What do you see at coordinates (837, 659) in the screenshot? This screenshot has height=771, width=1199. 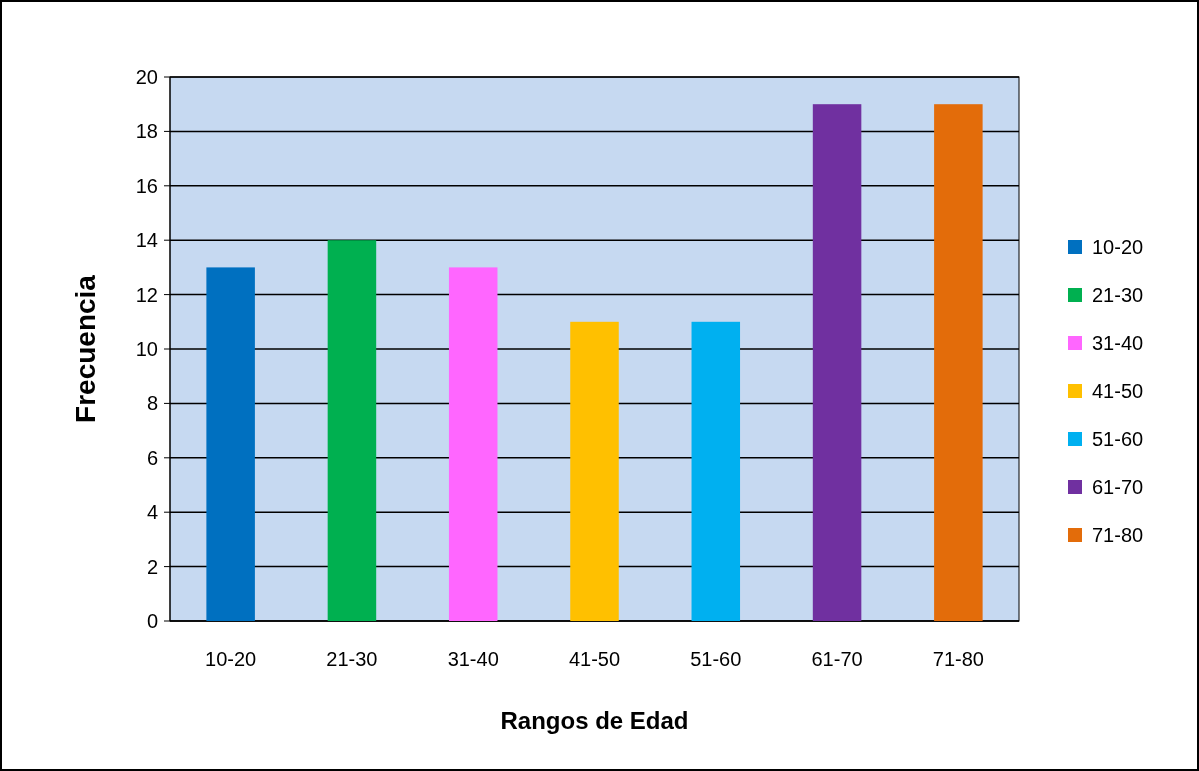 I see `x-tick-label: 61-70` at bounding box center [837, 659].